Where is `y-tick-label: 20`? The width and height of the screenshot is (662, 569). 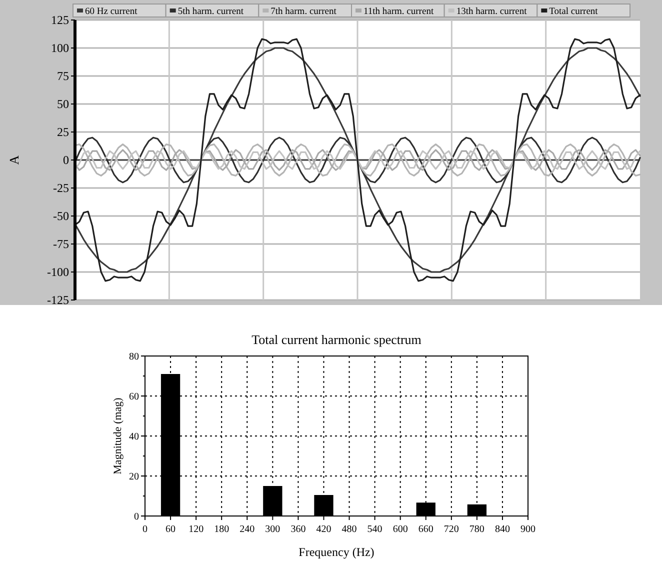 y-tick-label: 20 is located at coordinates (134, 477).